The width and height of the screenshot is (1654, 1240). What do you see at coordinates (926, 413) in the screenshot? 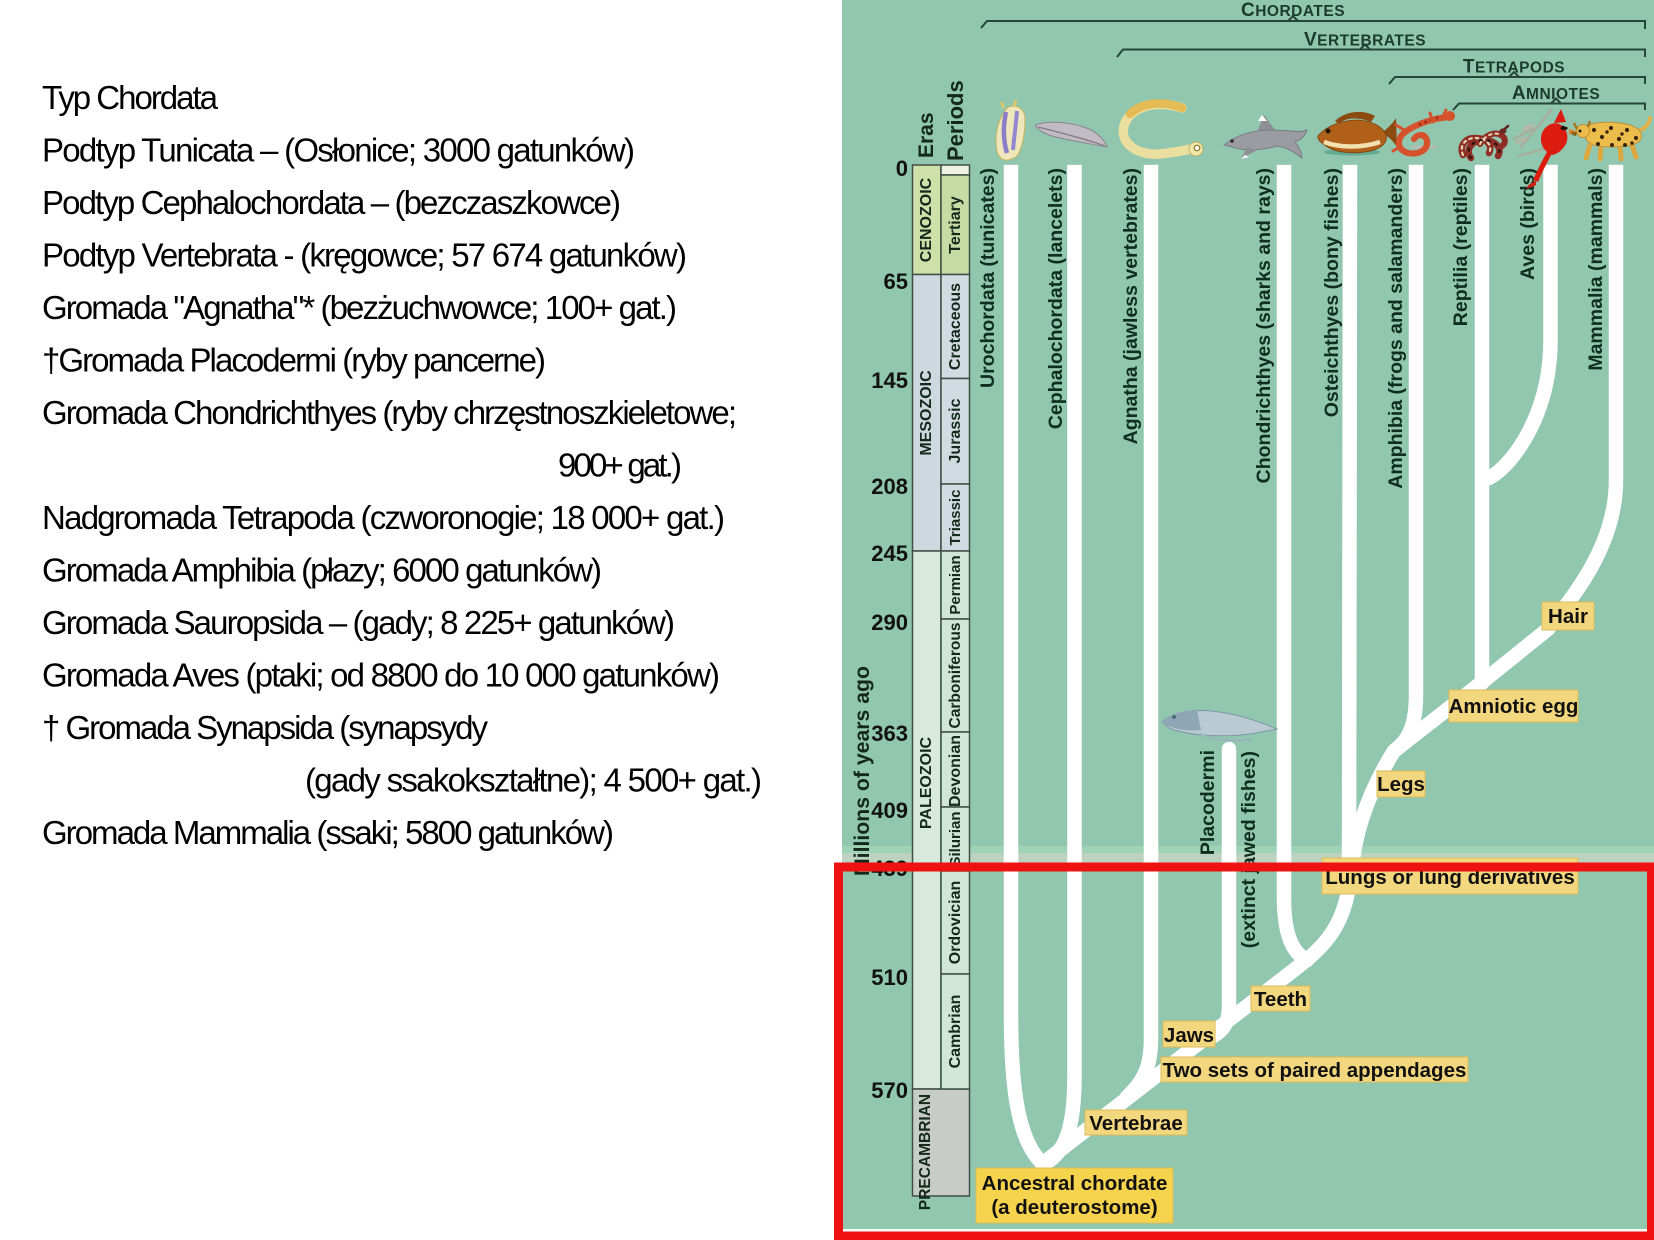
I see `svg-text: MESOZOIC` at bounding box center [926, 413].